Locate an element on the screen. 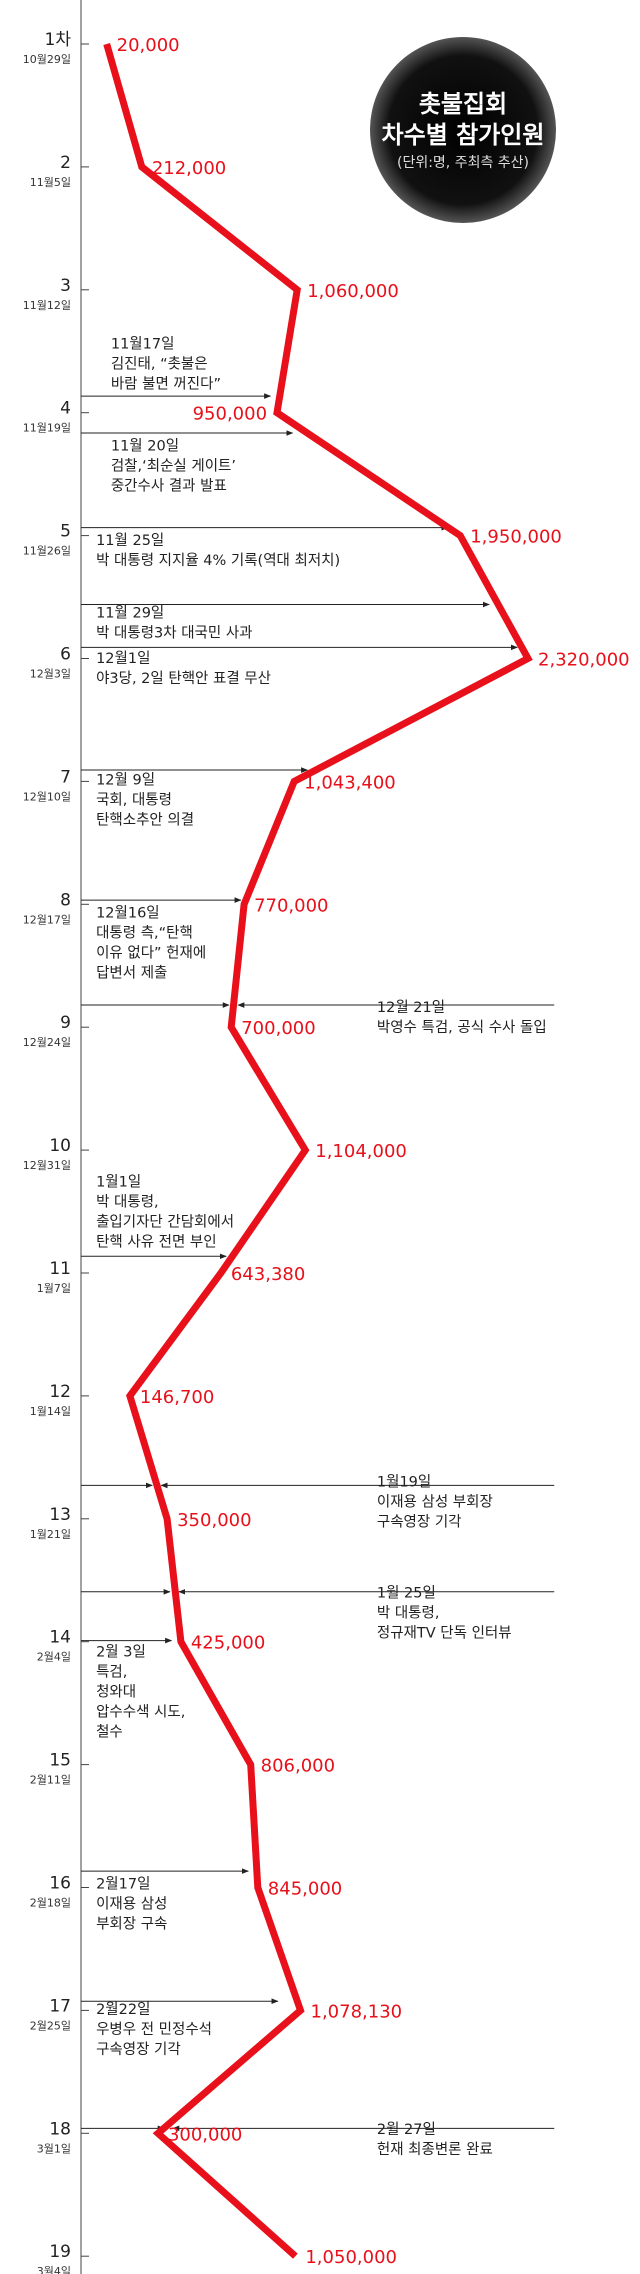 The image size is (640, 2274). value-label: 845,000 is located at coordinates (305, 1889).